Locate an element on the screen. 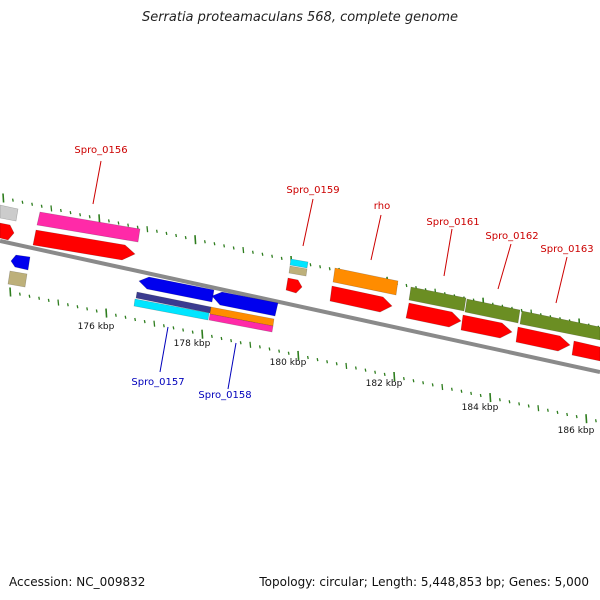  feature-tan-left is located at coordinates (17, 279).